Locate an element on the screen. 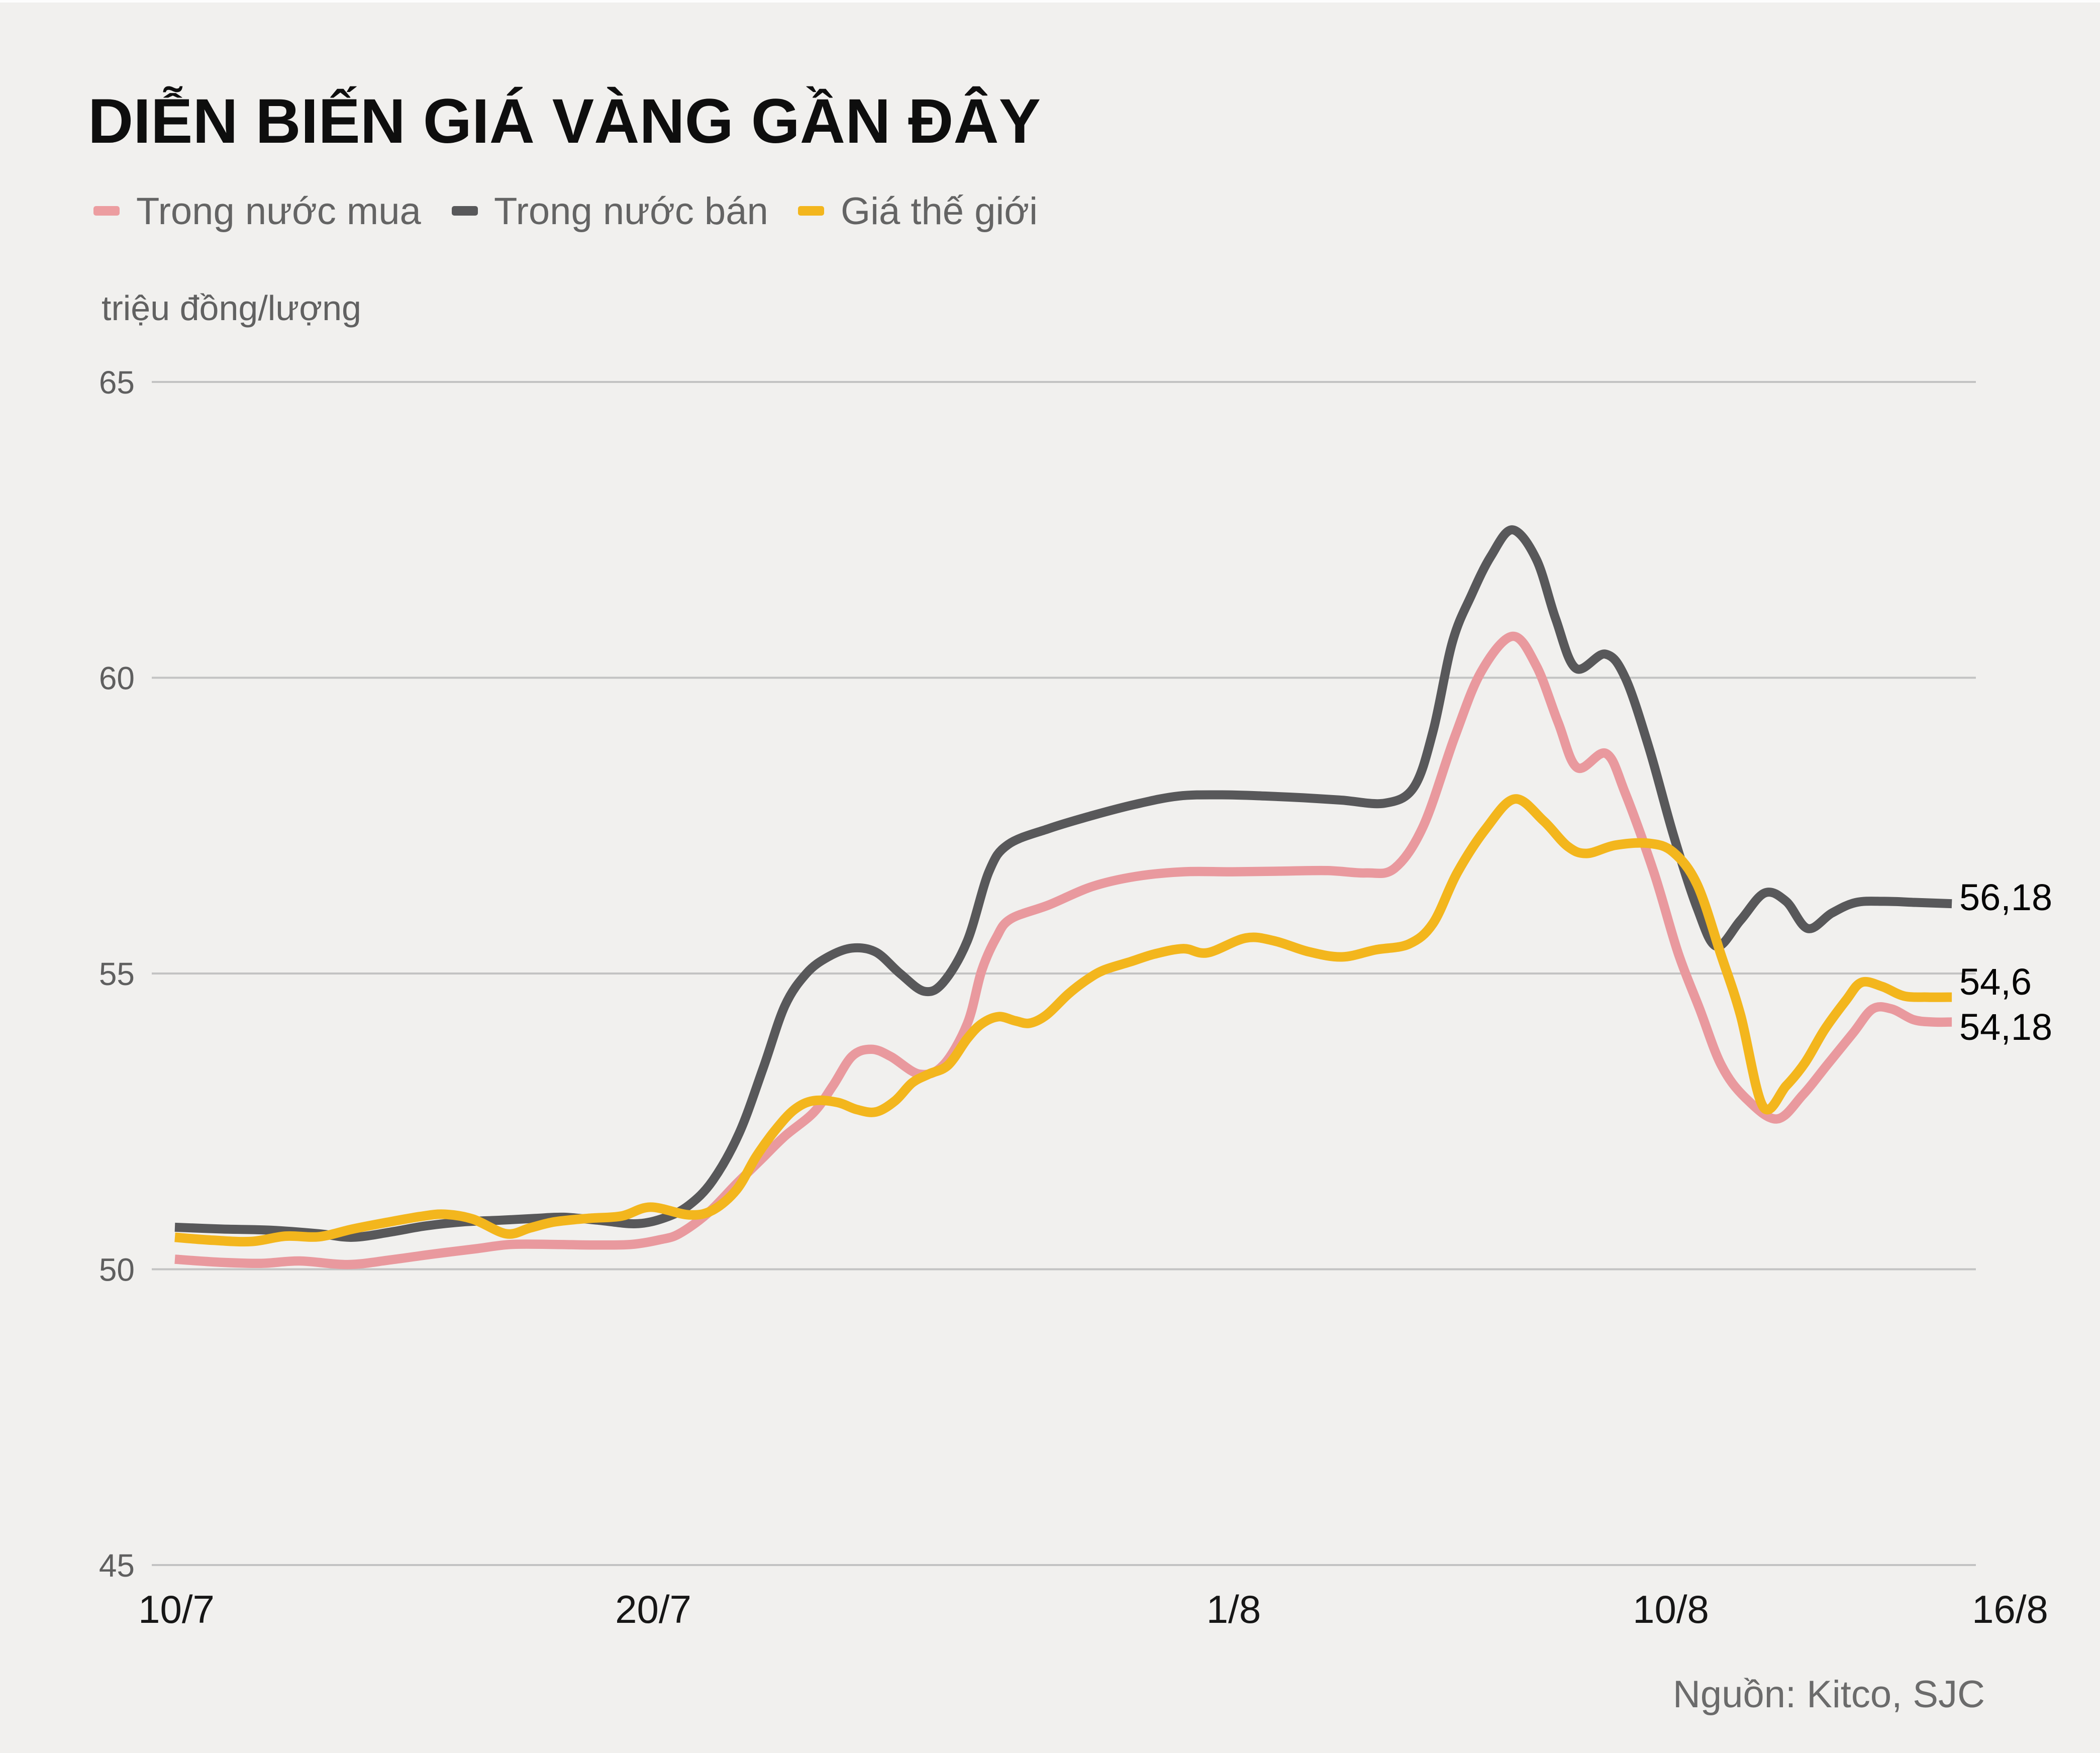 Image resolution: width=2100 pixels, height=1753 pixels. svg-text: 20/7 is located at coordinates (653, 1609).